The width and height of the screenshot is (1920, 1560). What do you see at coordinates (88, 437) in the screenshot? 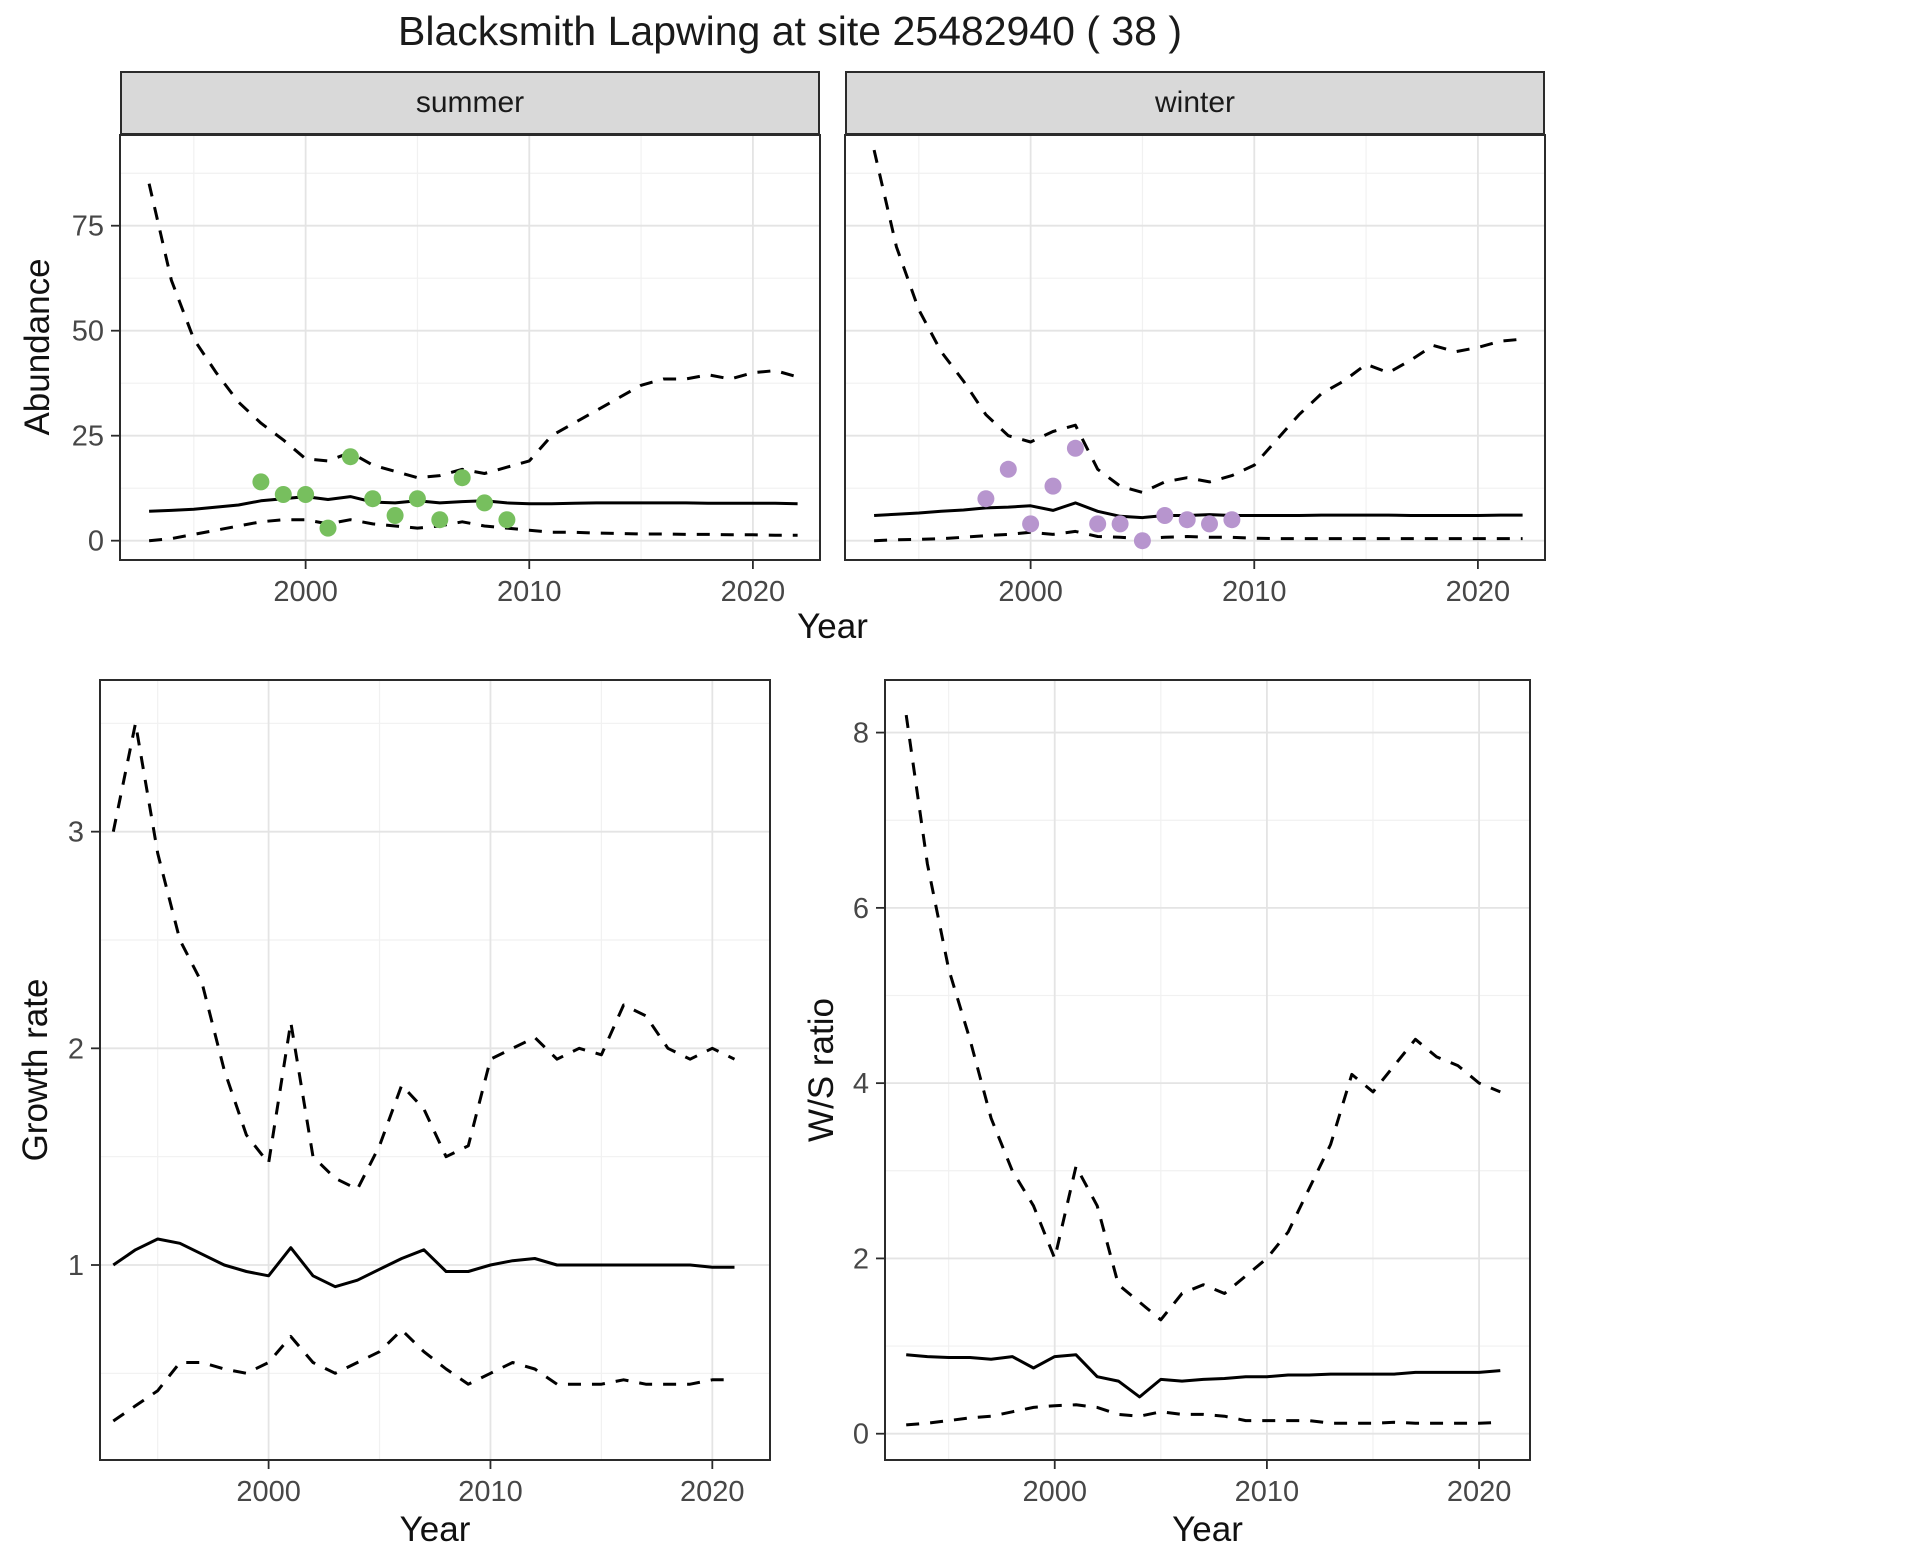
I see `y-tick-label: 25` at bounding box center [88, 437].